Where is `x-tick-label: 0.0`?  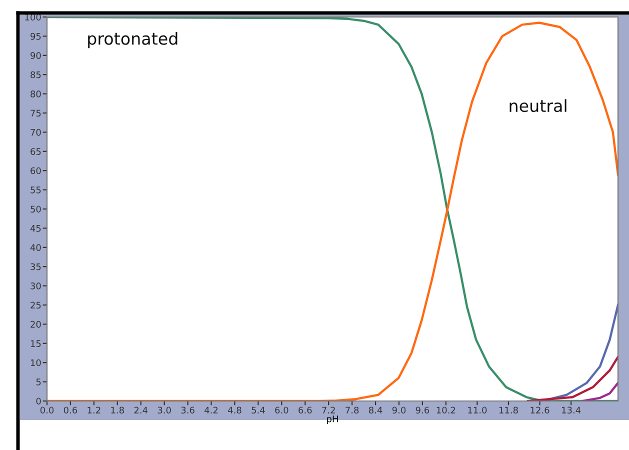 x-tick-label: 0.0 is located at coordinates (47, 410).